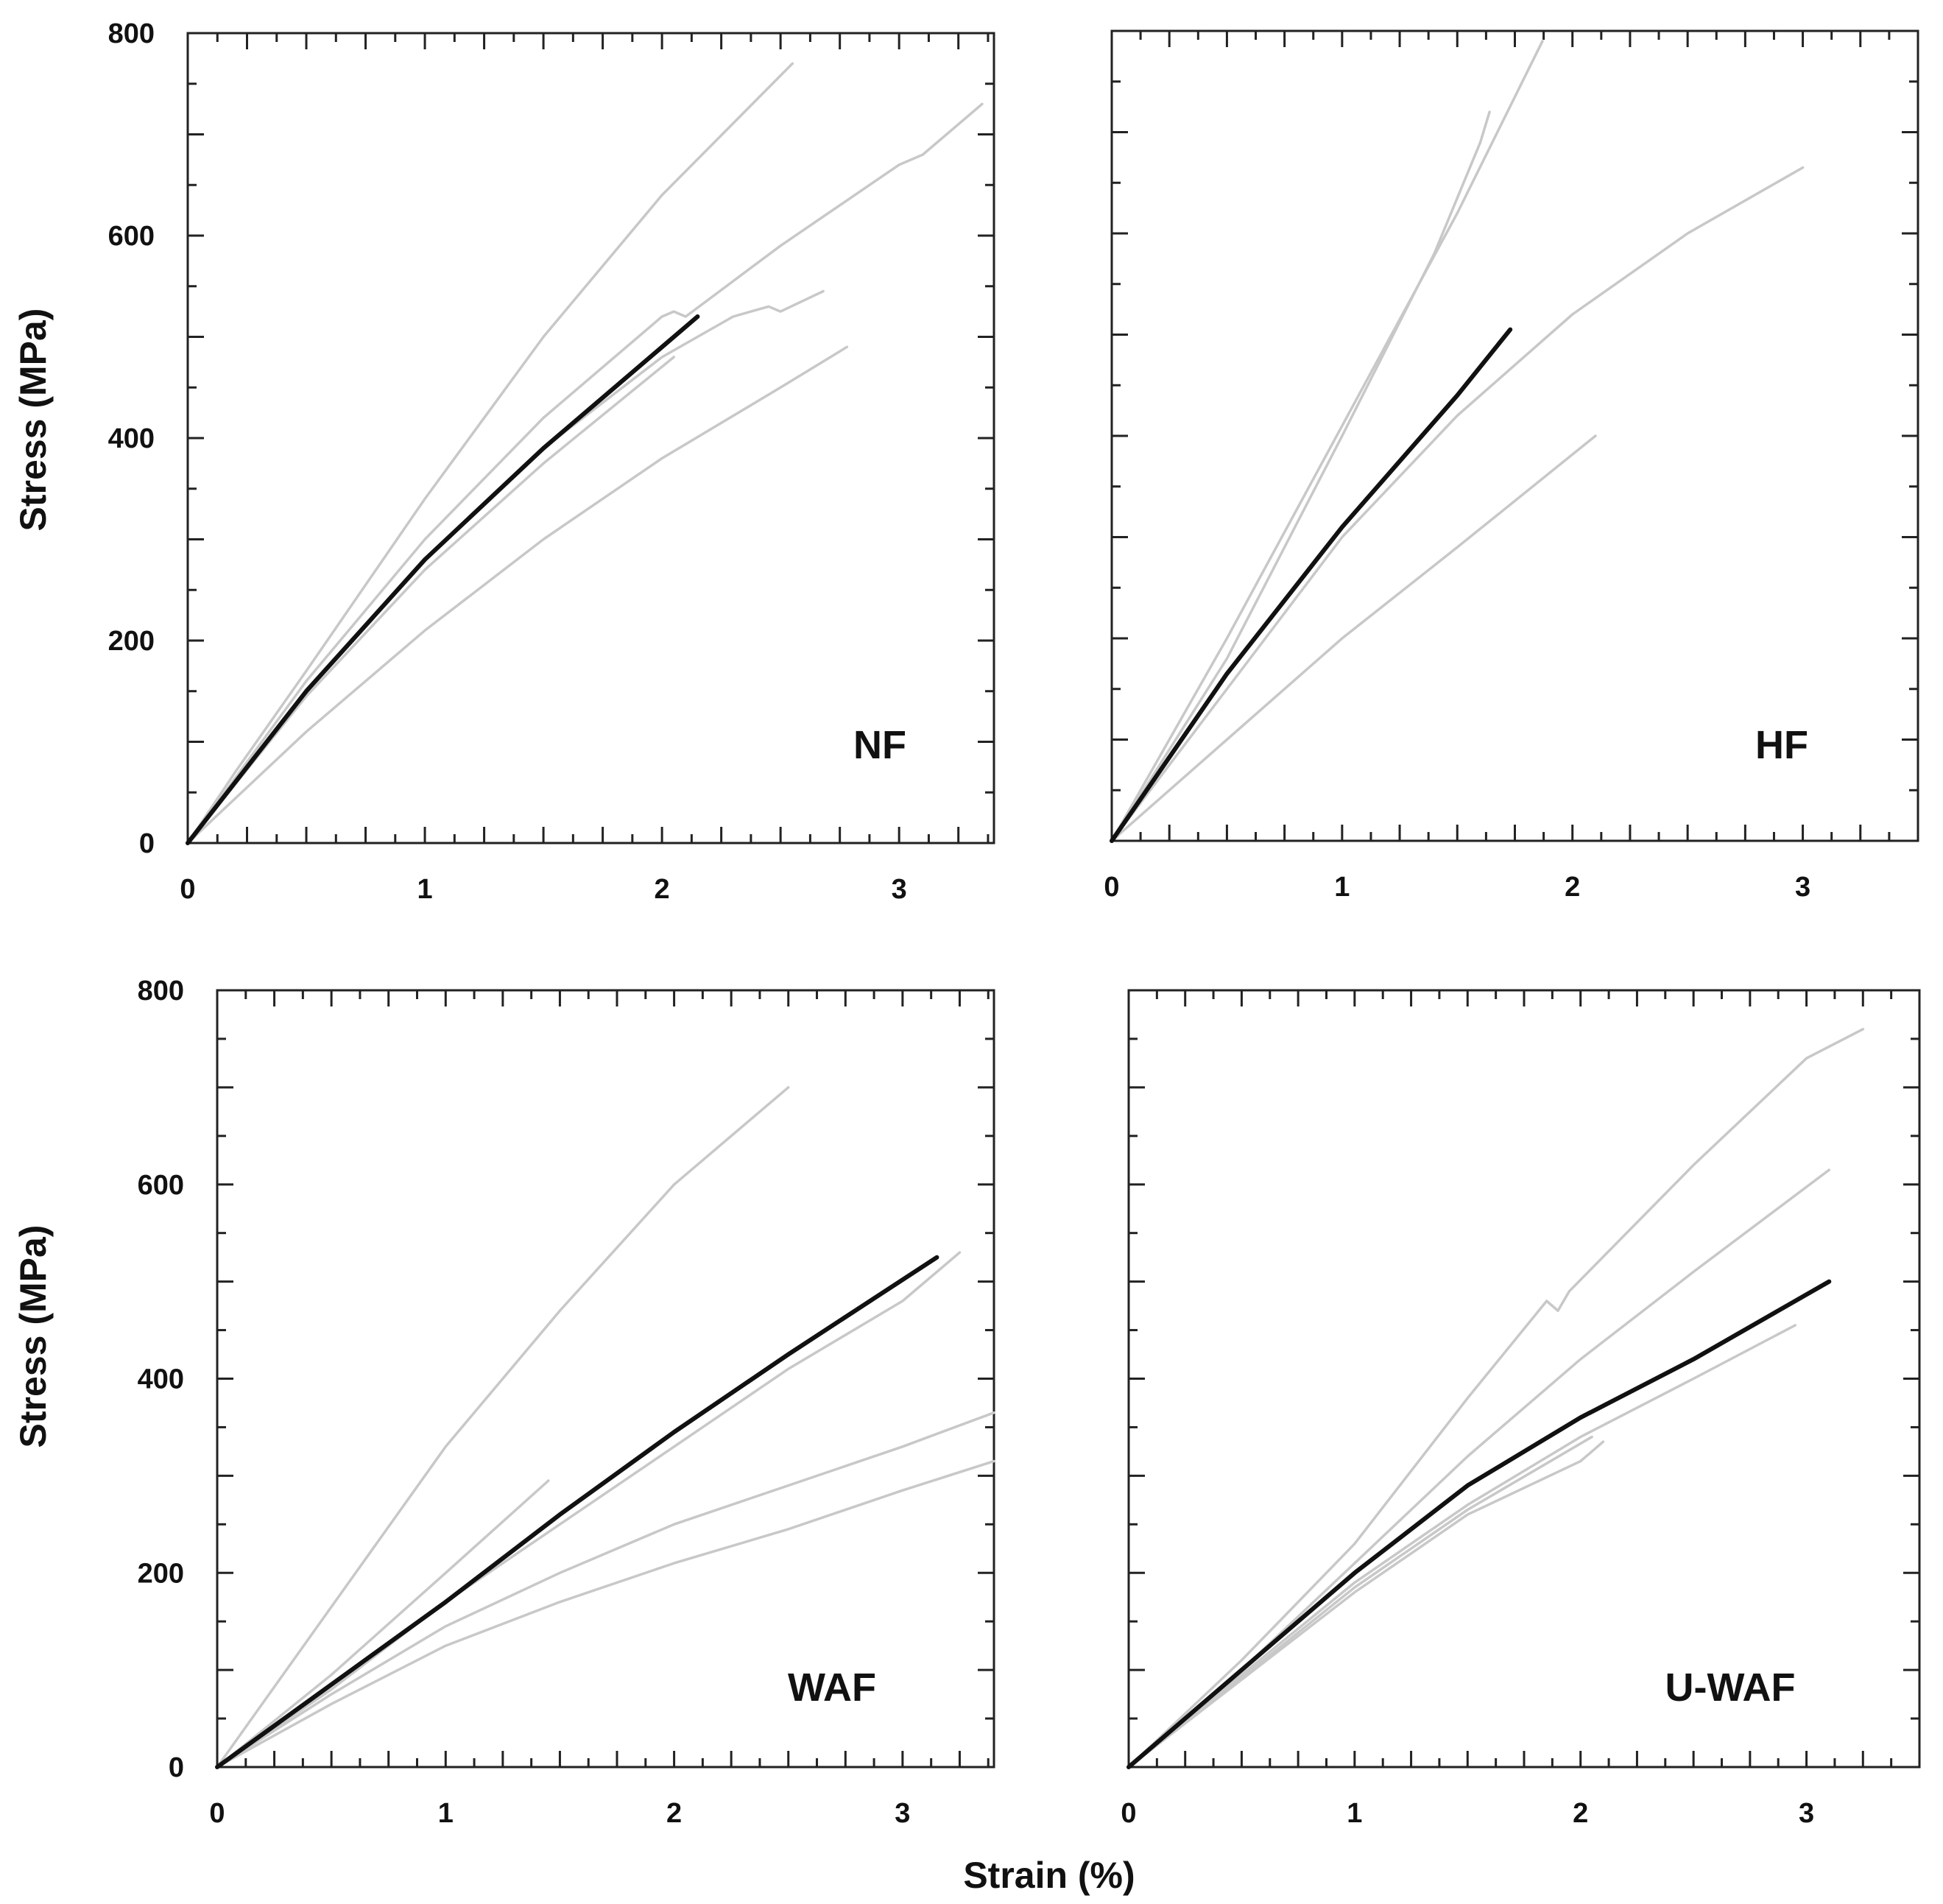  What do you see at coordinates (33, 1336) in the screenshot?
I see `y-axis-title-bottom: Stress (MPa)` at bounding box center [33, 1336].